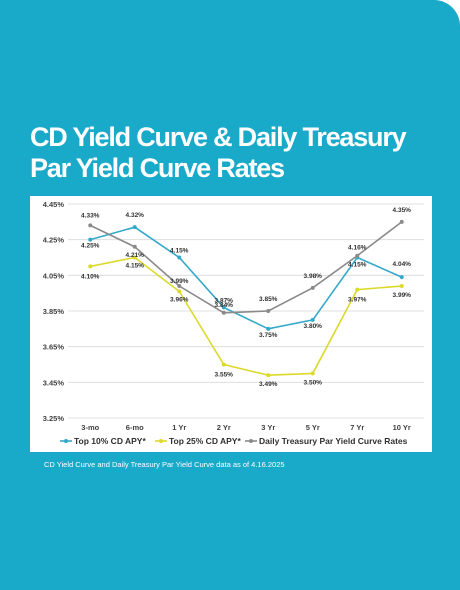 This screenshot has height=590, width=460. What do you see at coordinates (357, 248) in the screenshot?
I see `data-label: 4.16%` at bounding box center [357, 248].